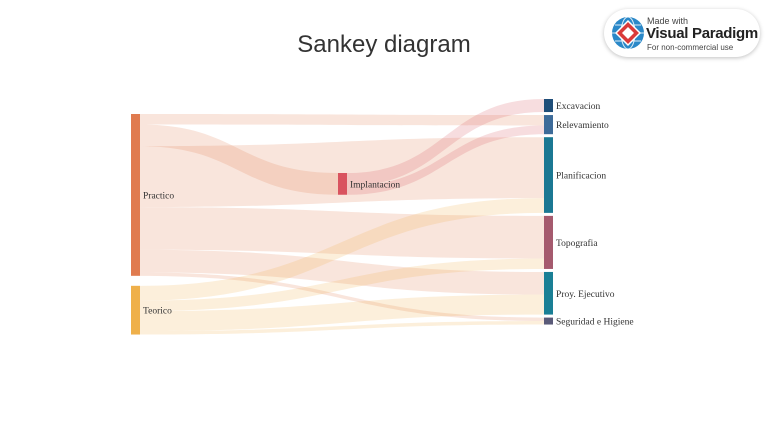  I want to click on node-relevamiento, so click(548, 125).